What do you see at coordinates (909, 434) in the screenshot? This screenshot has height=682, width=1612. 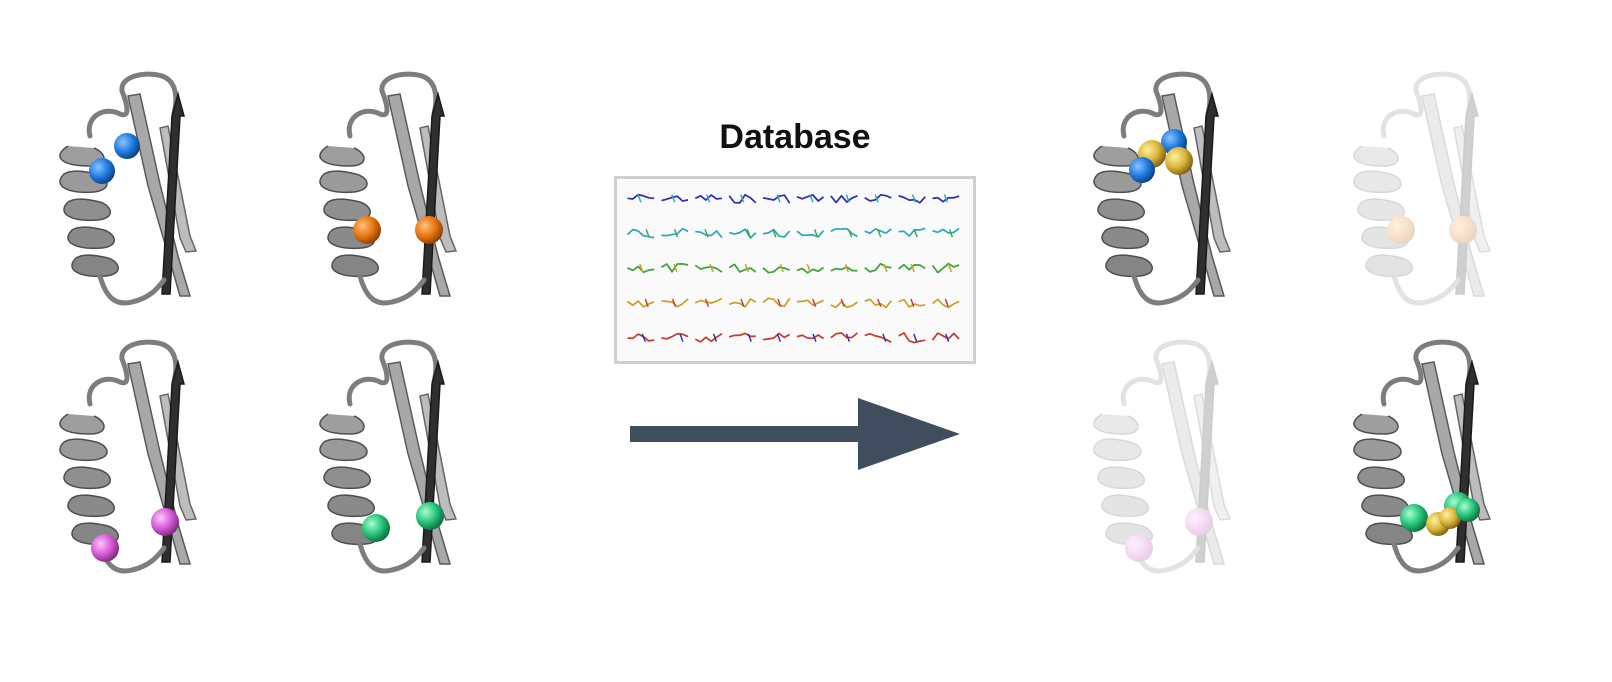 I see `arrow-head` at bounding box center [909, 434].